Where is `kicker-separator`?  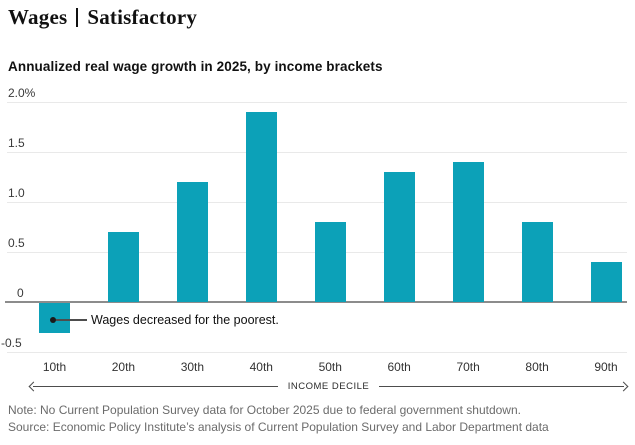 kicker-separator is located at coordinates (77, 17).